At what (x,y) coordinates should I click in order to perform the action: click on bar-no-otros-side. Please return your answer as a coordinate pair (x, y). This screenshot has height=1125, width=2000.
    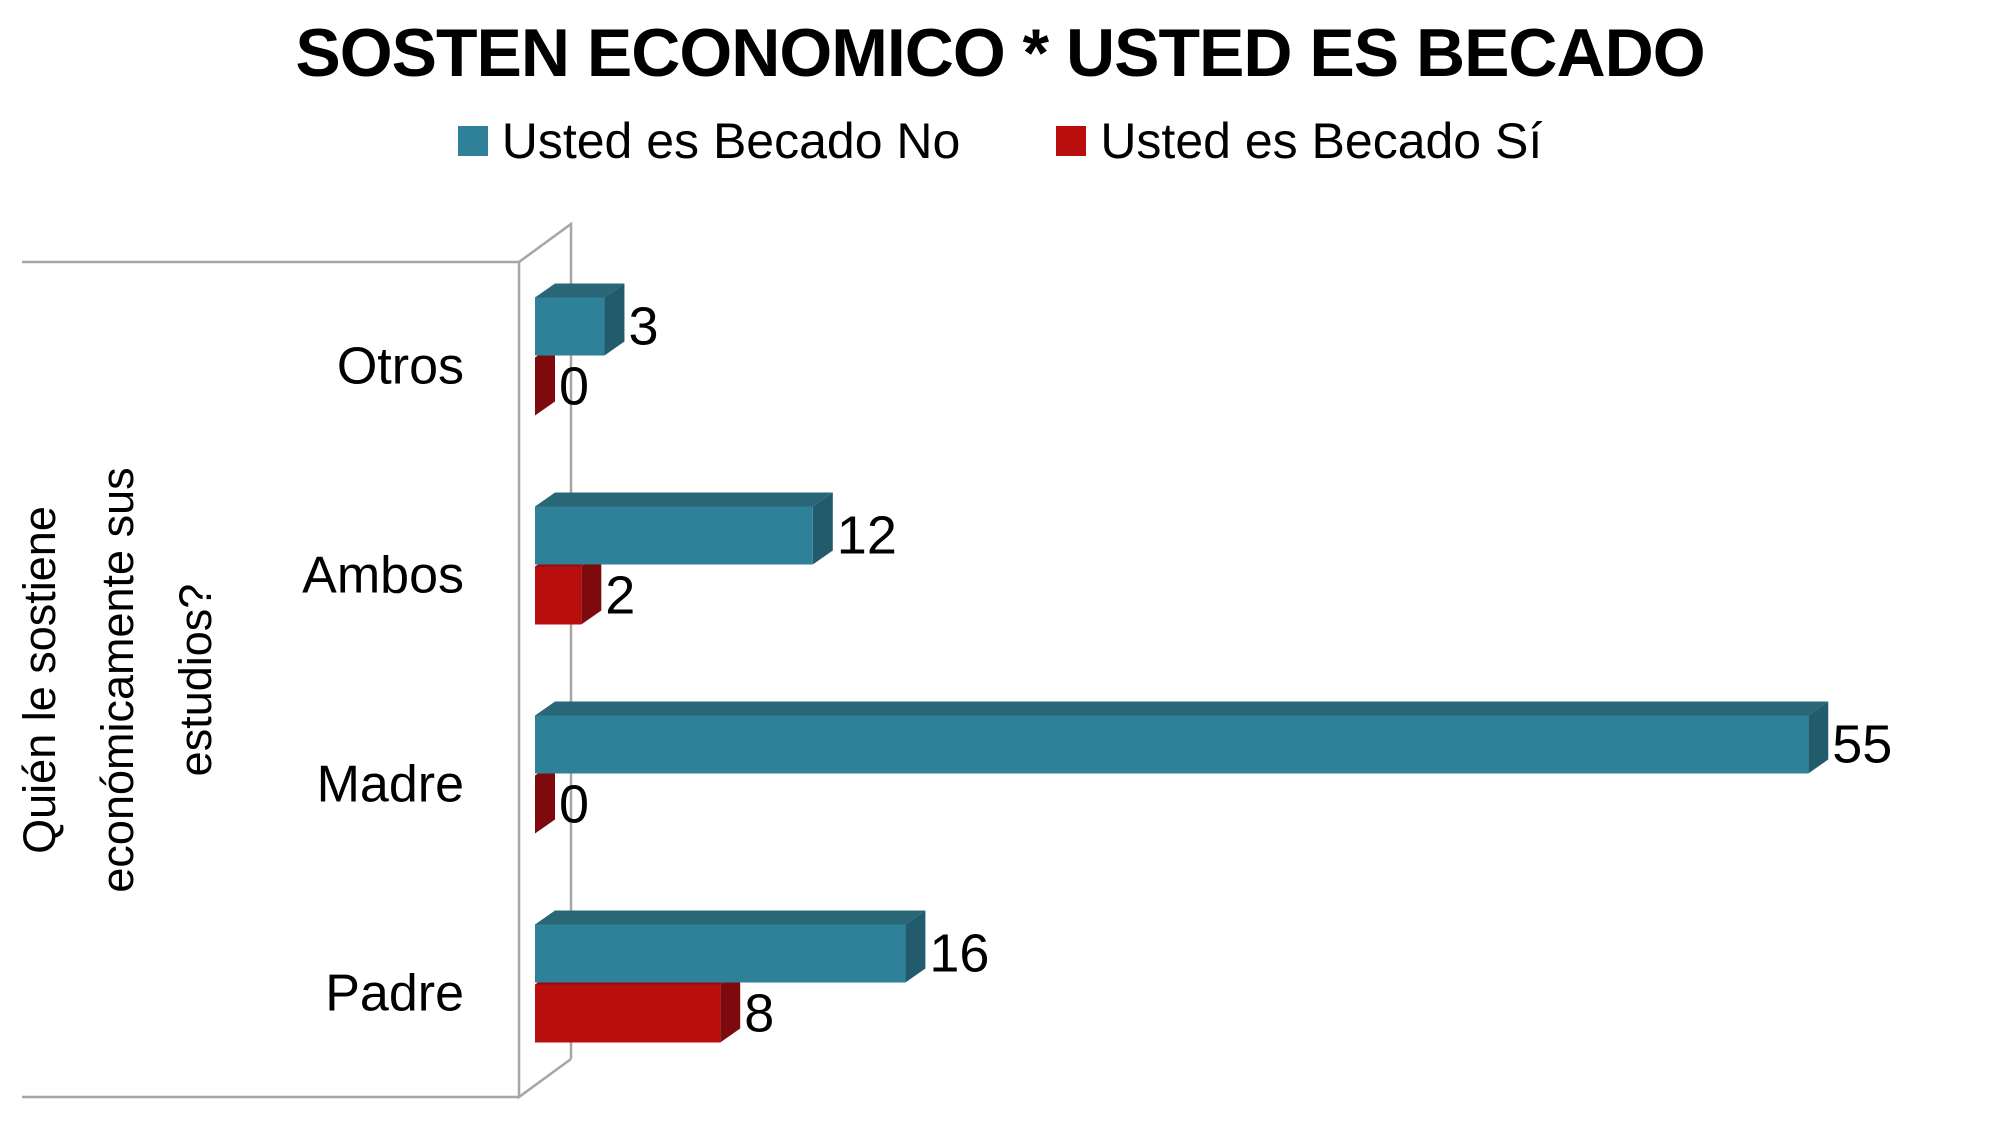
    Looking at the image, I should click on (614, 319).